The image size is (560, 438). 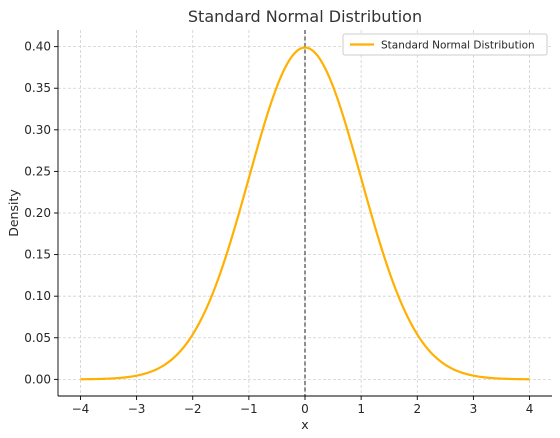 I want to click on x-tick-label: −4, so click(x=81, y=409).